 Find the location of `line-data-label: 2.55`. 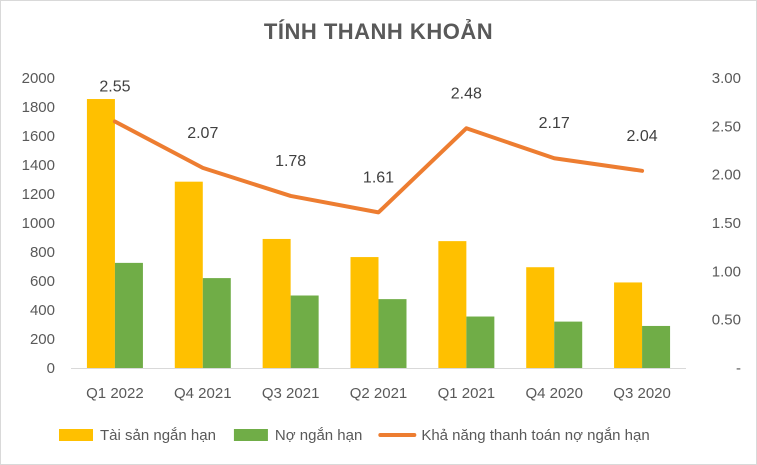

line-data-label: 2.55 is located at coordinates (114, 87).